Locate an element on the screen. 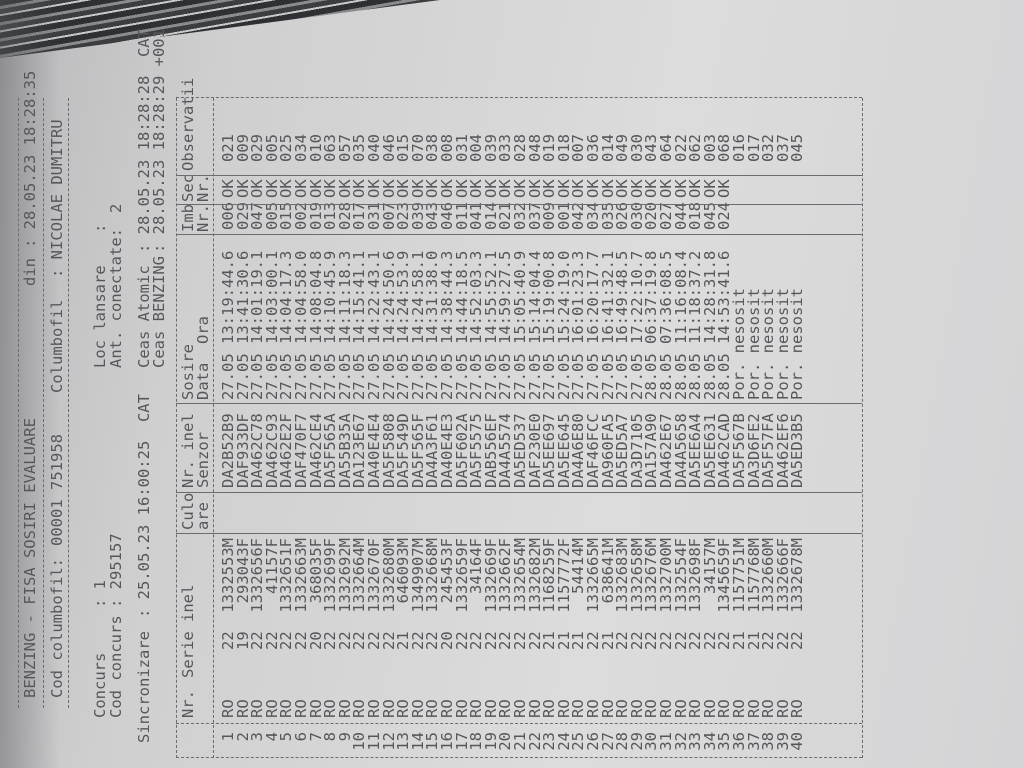 Image resolution: width=1024 pixels, height=768 pixels. sync-value: : 25.05.23 16:00:25 CAT is located at coordinates (144, 506).